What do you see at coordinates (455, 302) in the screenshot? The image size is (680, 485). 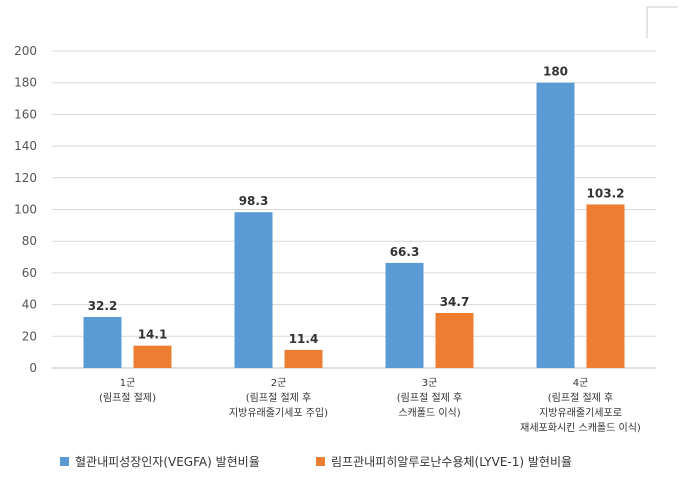 I see `data-label: 34.7` at bounding box center [455, 302].